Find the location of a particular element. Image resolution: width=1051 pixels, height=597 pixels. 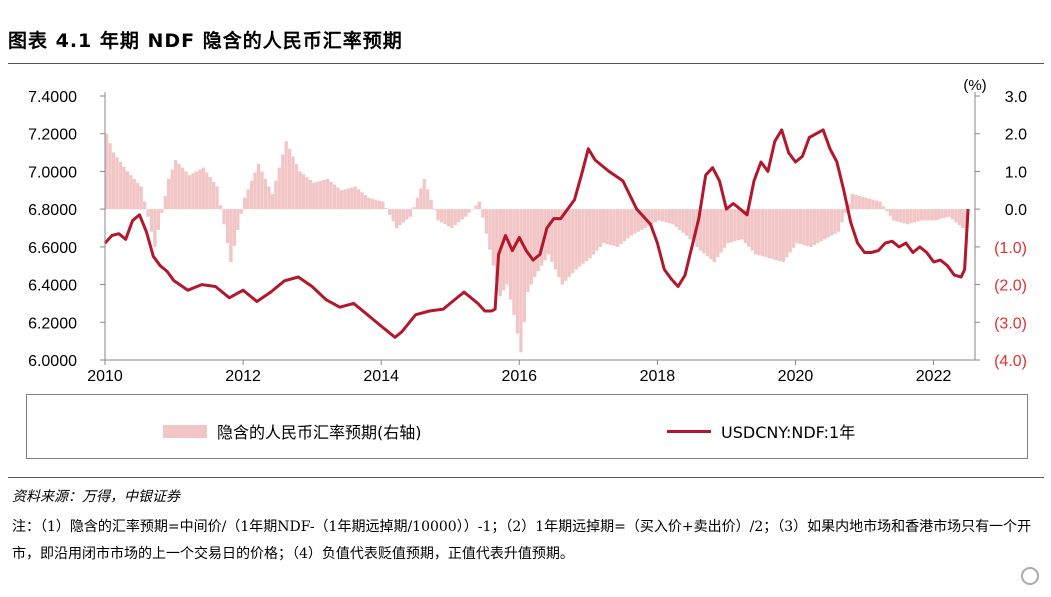

right-tick-label: (1.0) is located at coordinates (1010, 248).